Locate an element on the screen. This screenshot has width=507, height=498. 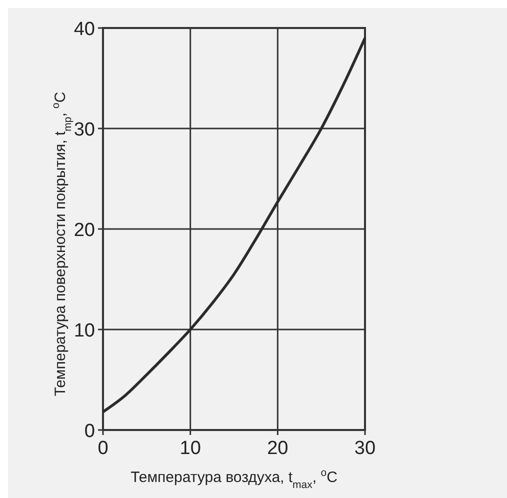
y-tick-label: 10 is located at coordinates (84, 331).